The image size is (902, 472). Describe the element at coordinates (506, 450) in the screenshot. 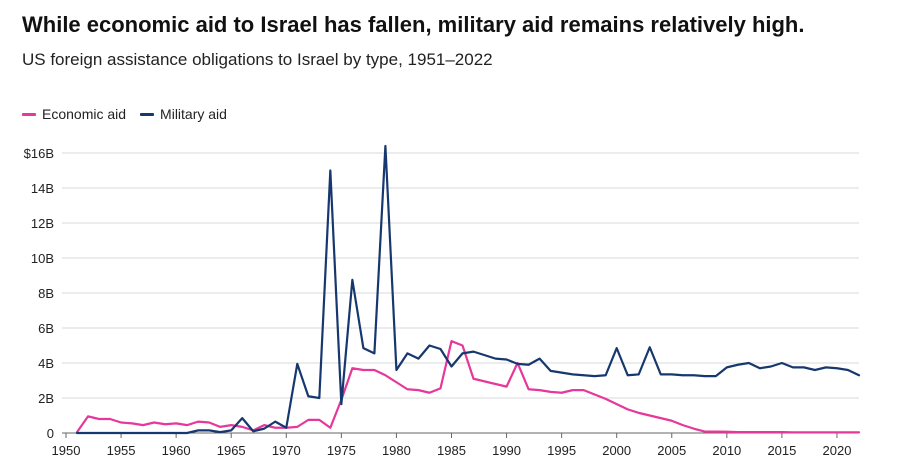

I see `x-tick-label: 1990` at that location.